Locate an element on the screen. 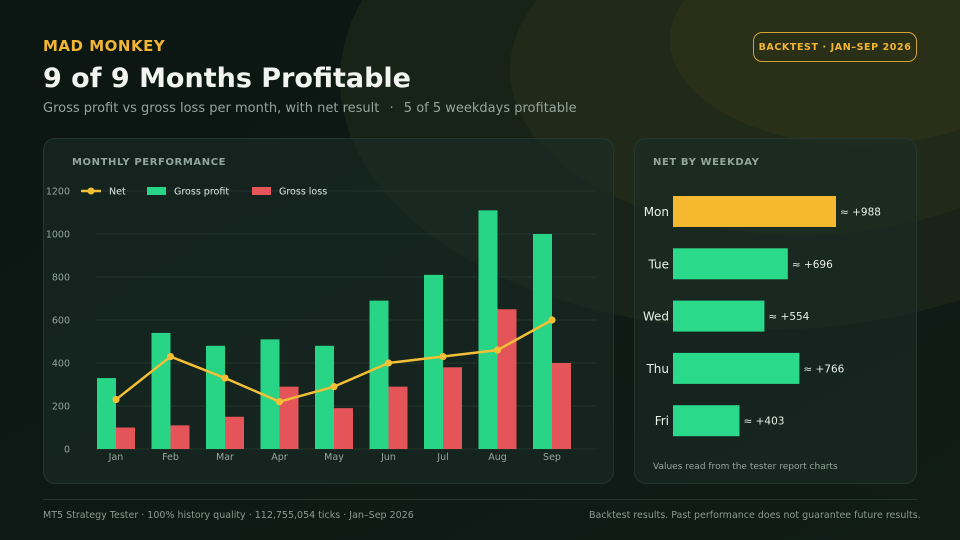 This screenshot has height=540, width=960. y-tick-label: 0 is located at coordinates (67, 450).